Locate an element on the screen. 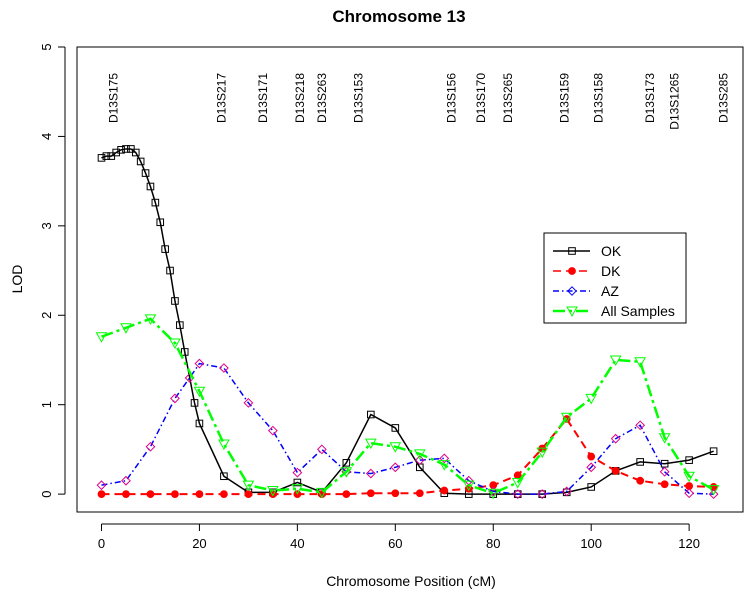 Image resolution: width=750 pixels, height=592 pixels. x-tick-label-4: 80 is located at coordinates (493, 543).